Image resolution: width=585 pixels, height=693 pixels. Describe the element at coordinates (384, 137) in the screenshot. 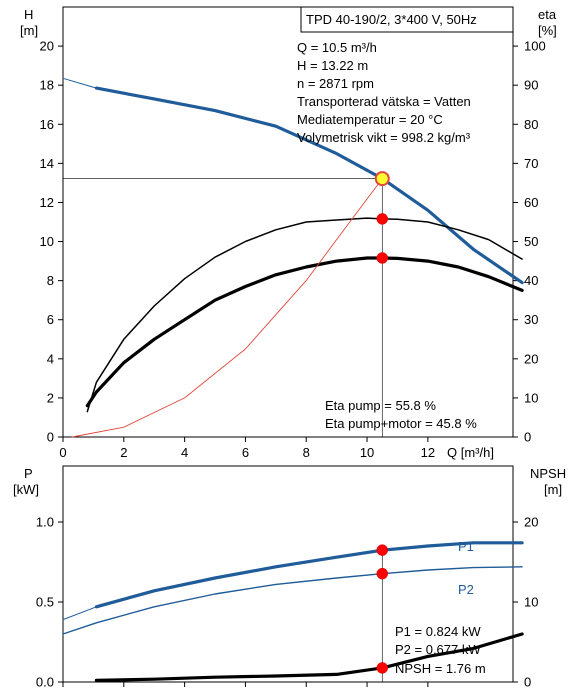

I see `info-line-density: Volymetrisk vikt = 998.2 kg/m³` at that location.